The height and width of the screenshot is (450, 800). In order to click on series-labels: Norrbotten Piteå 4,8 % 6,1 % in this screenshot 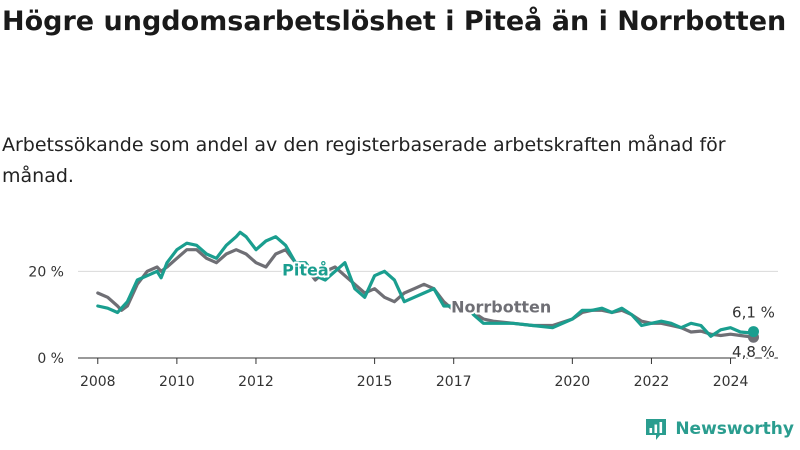, I will do `click(528, 311)`.